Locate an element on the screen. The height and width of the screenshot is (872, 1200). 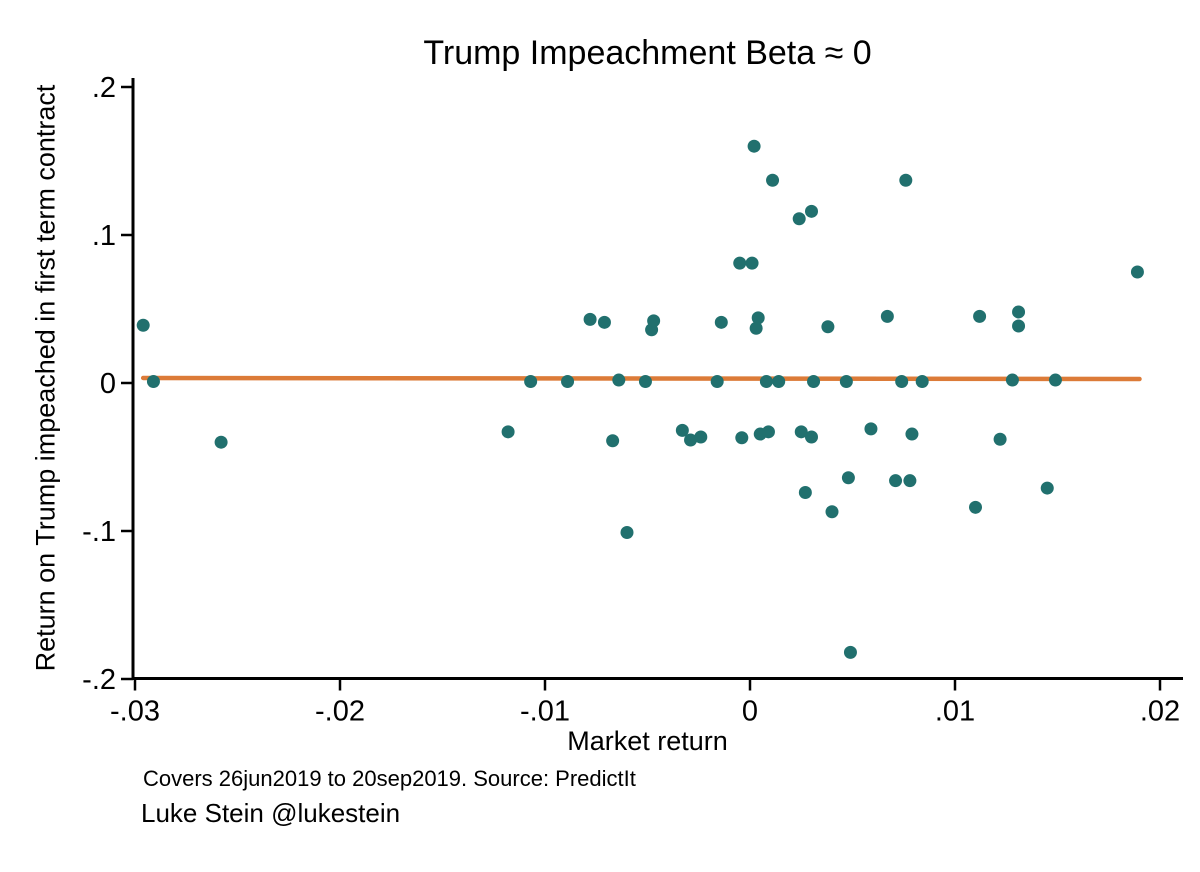
chart-title: Trump Impeachment Beta ≈ 0 is located at coordinates (647, 53).